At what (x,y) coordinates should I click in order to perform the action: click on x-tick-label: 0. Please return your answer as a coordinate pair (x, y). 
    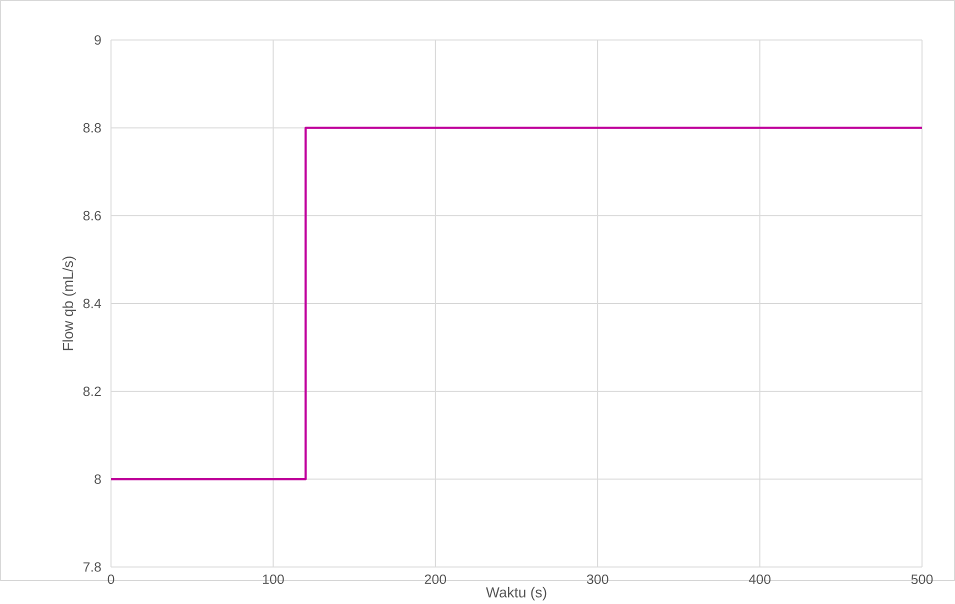
    Looking at the image, I should click on (111, 579).